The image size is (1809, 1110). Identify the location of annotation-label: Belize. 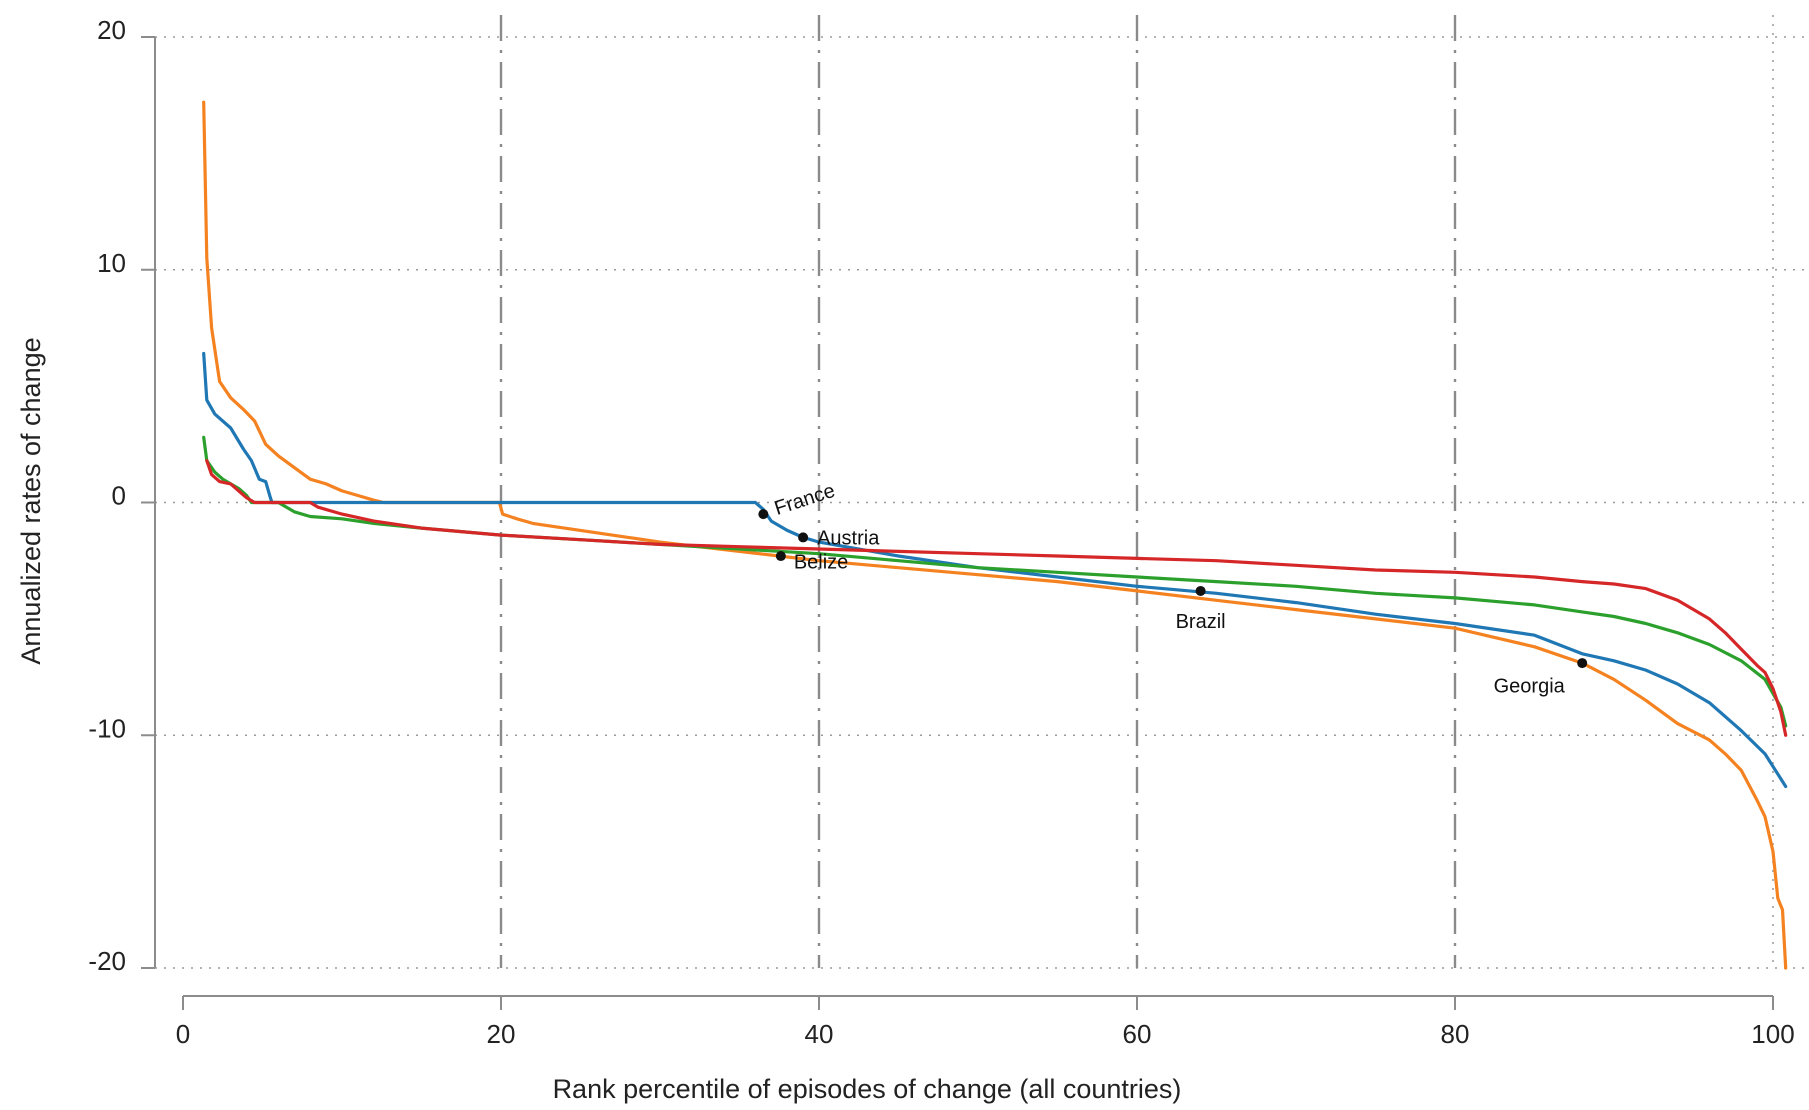
(821, 562).